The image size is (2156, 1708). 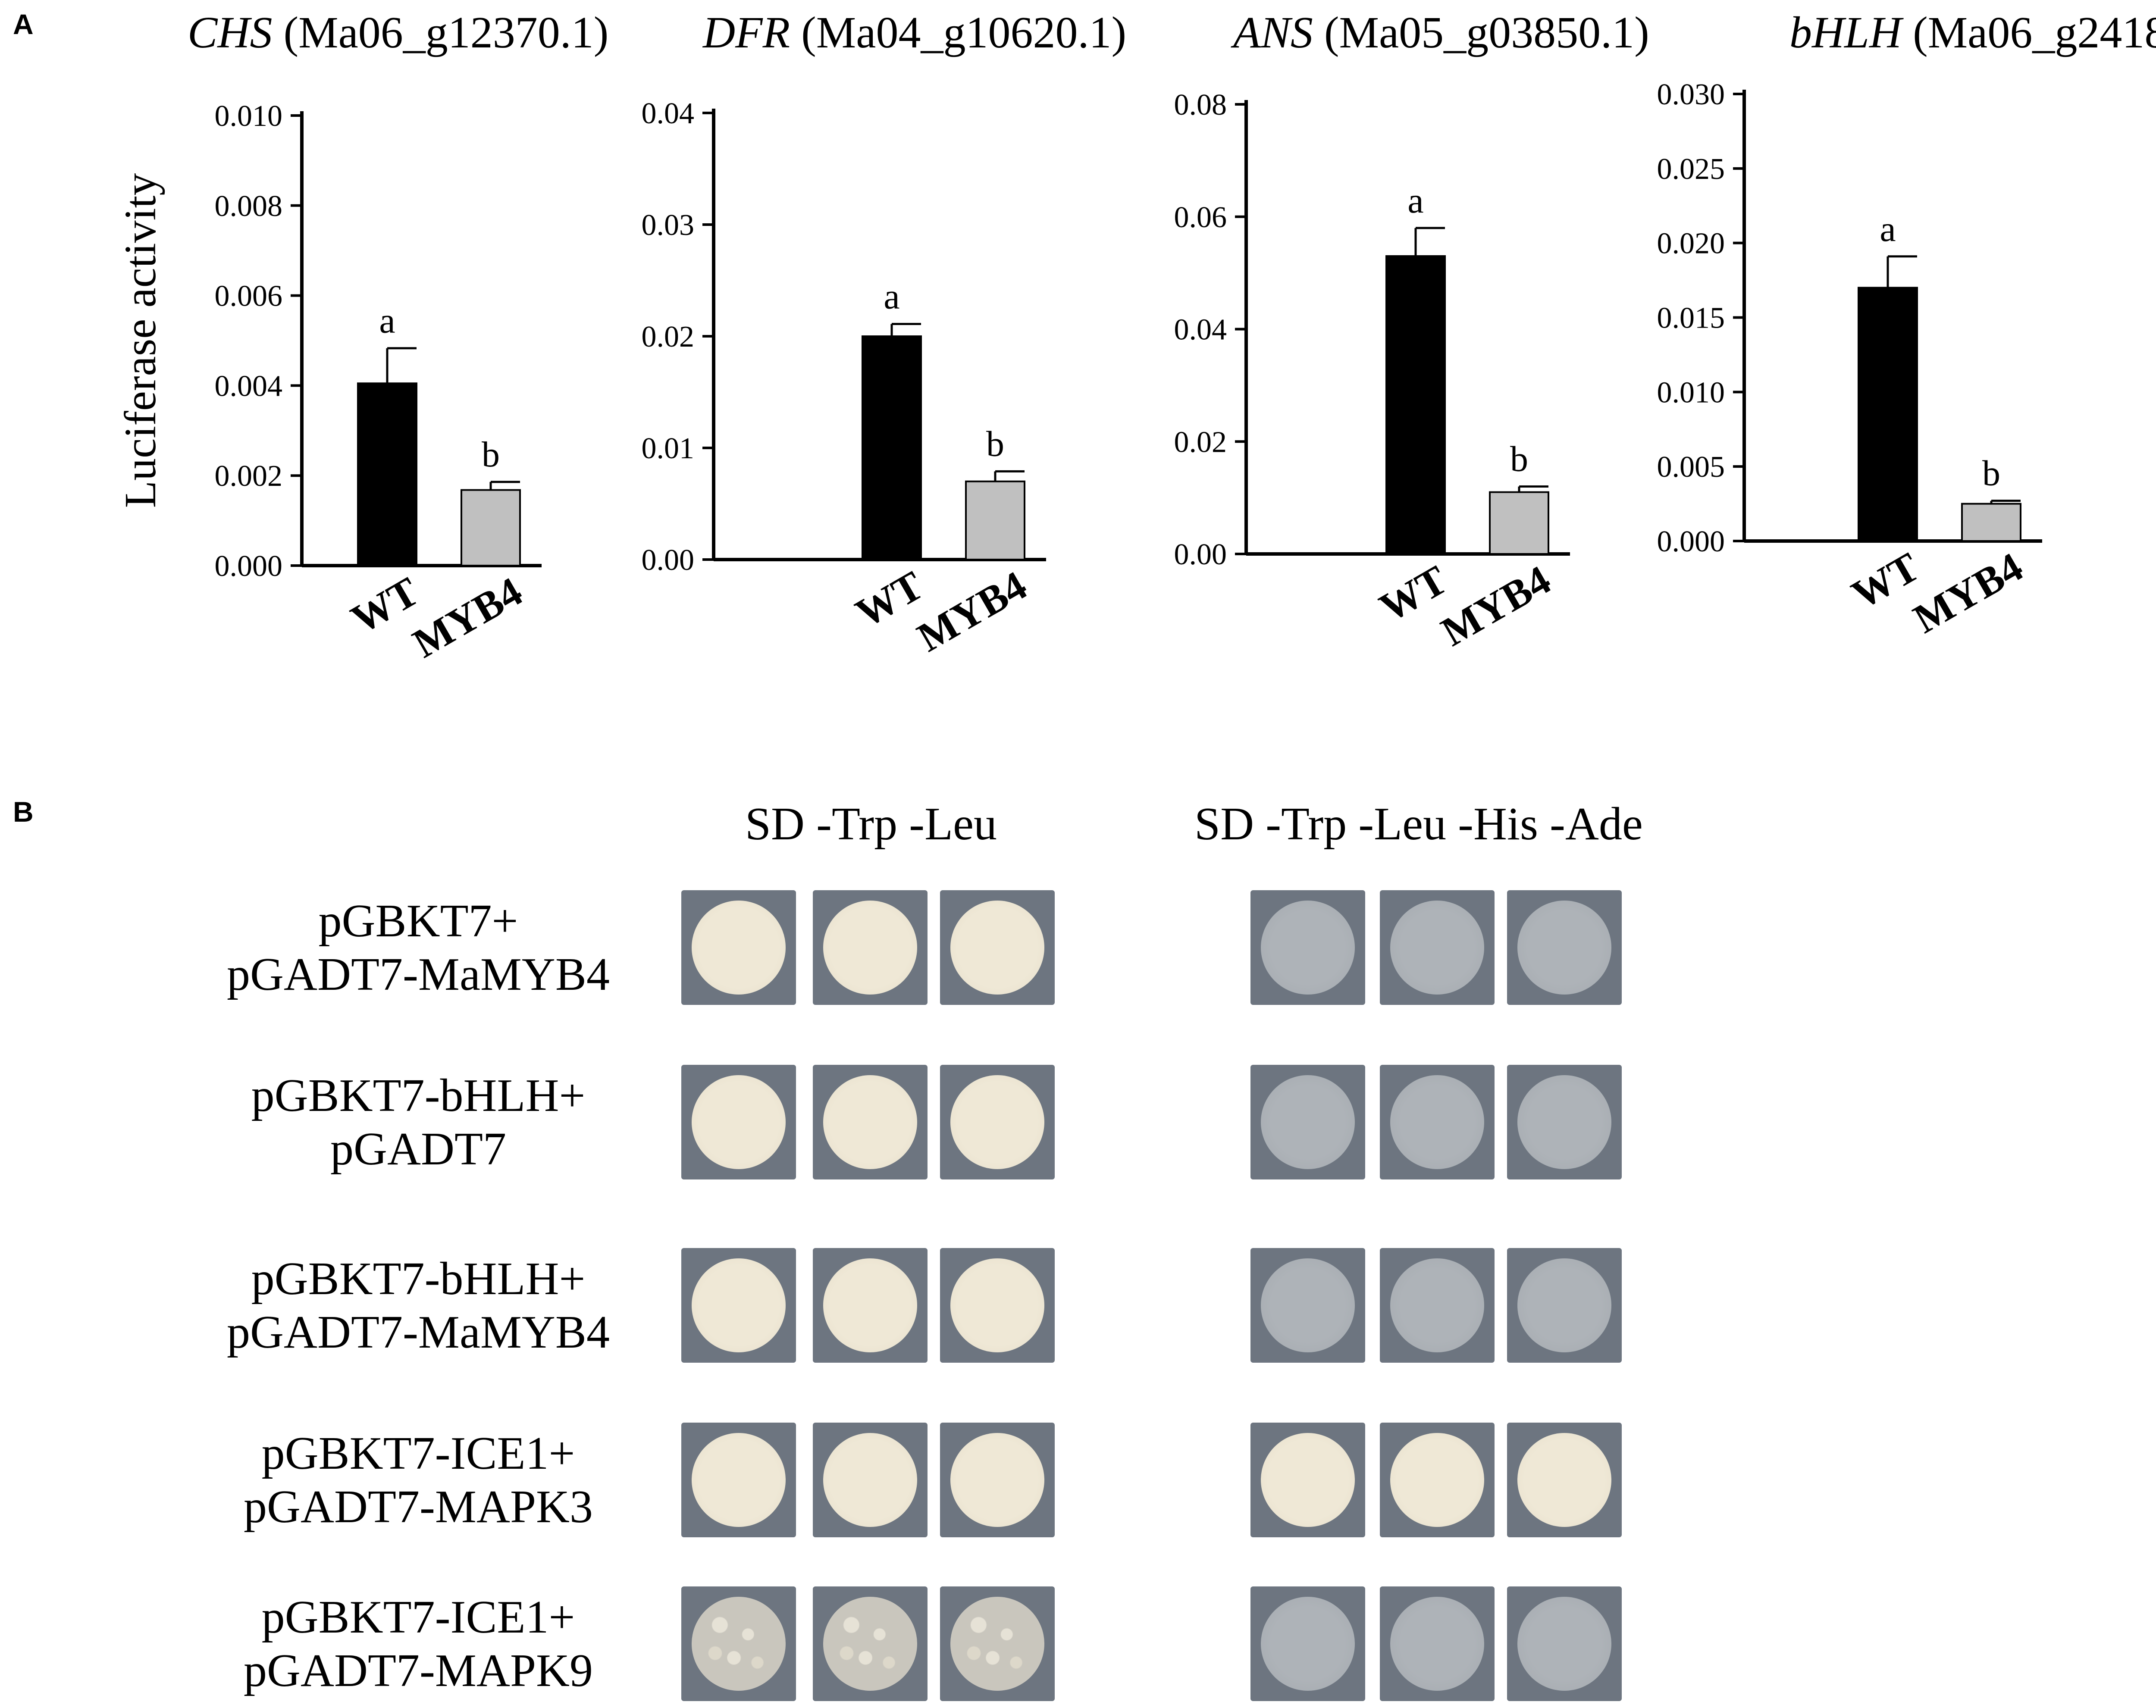 I want to click on chart-title: ANS (Ma05_g03850.1), so click(x=1440, y=32).